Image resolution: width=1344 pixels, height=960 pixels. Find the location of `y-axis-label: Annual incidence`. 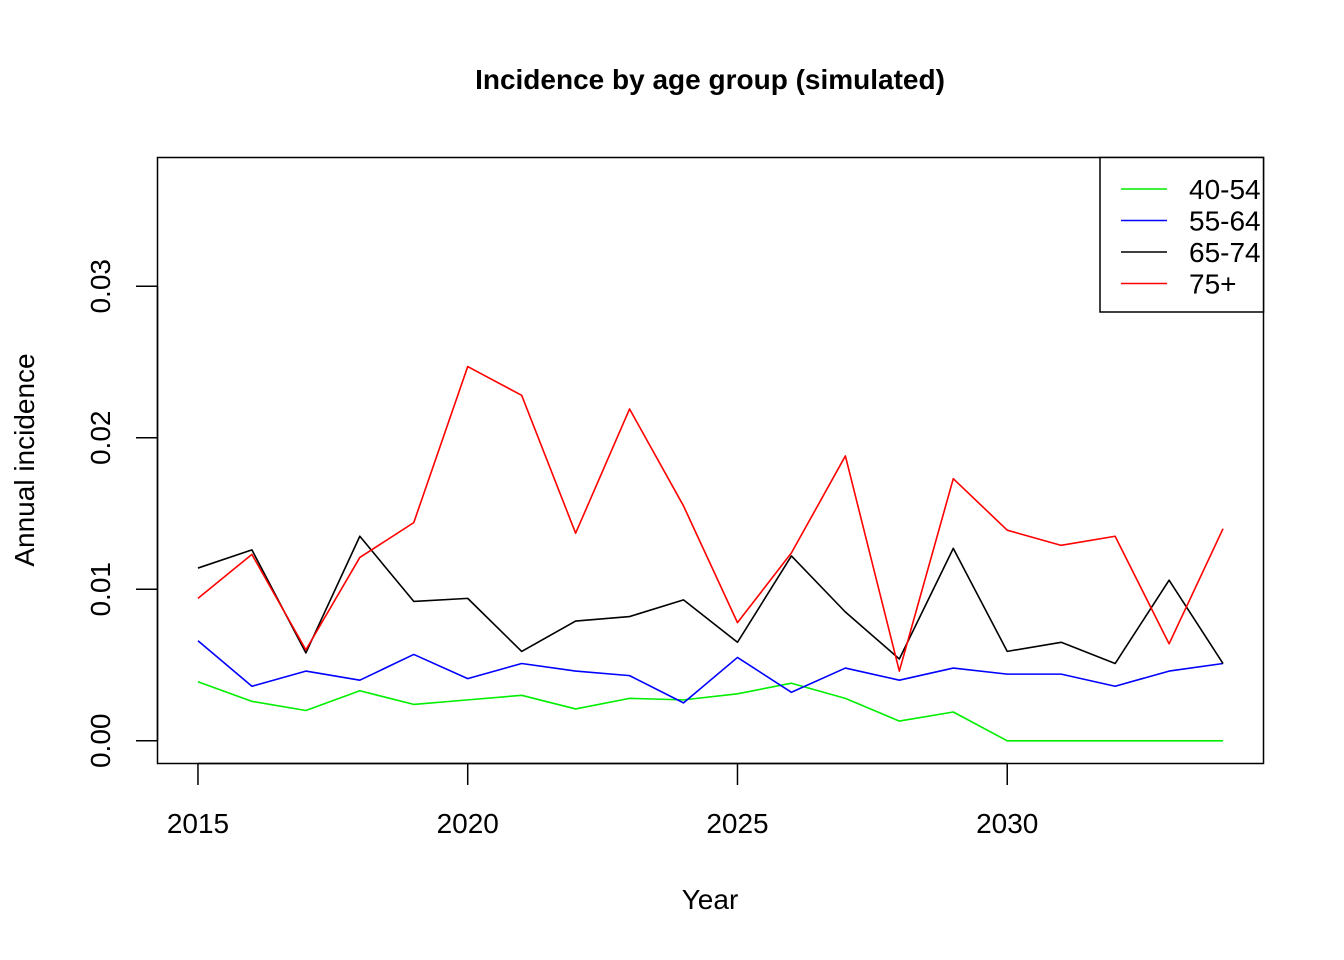

y-axis-label: Annual incidence is located at coordinates (24, 459).